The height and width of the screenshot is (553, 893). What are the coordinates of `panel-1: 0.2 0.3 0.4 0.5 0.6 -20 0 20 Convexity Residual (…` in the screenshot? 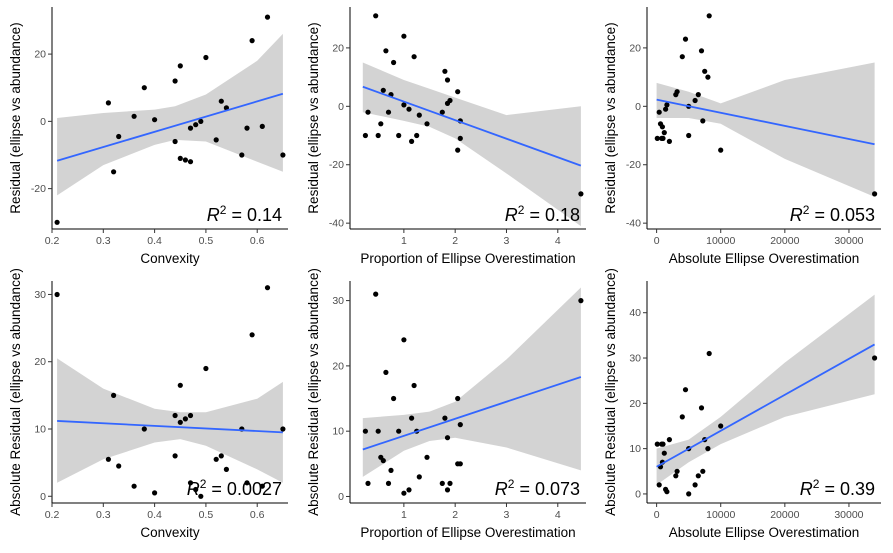 It's located at (148, 136).